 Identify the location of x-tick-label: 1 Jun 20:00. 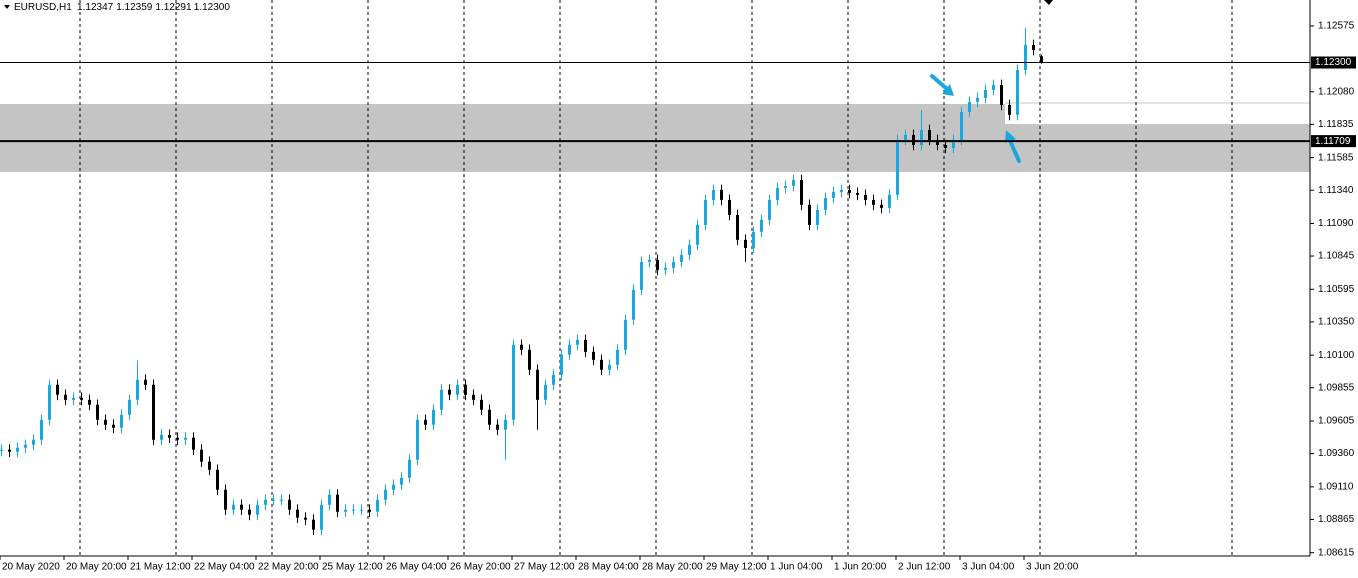
(860, 567).